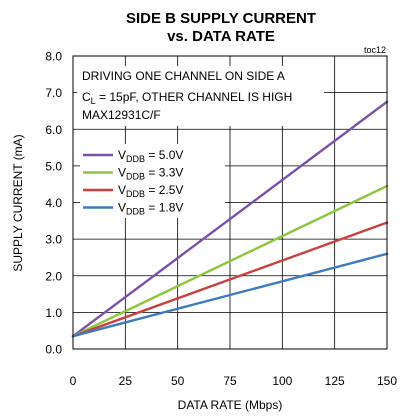 The image size is (411, 419). Describe the element at coordinates (53, 93) in the screenshot. I see `y-tick-label: 7.0` at that location.